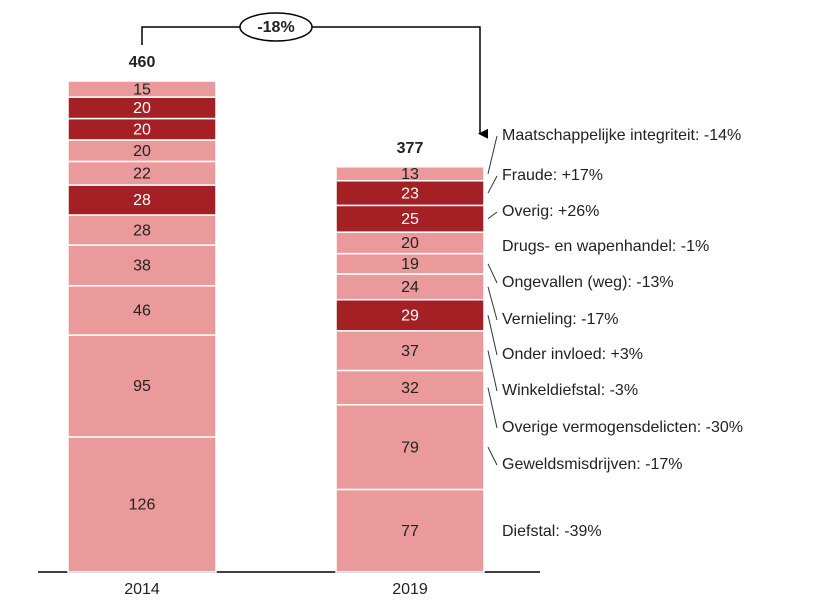  Describe the element at coordinates (142, 173) in the screenshot. I see `value-label: 22` at that location.